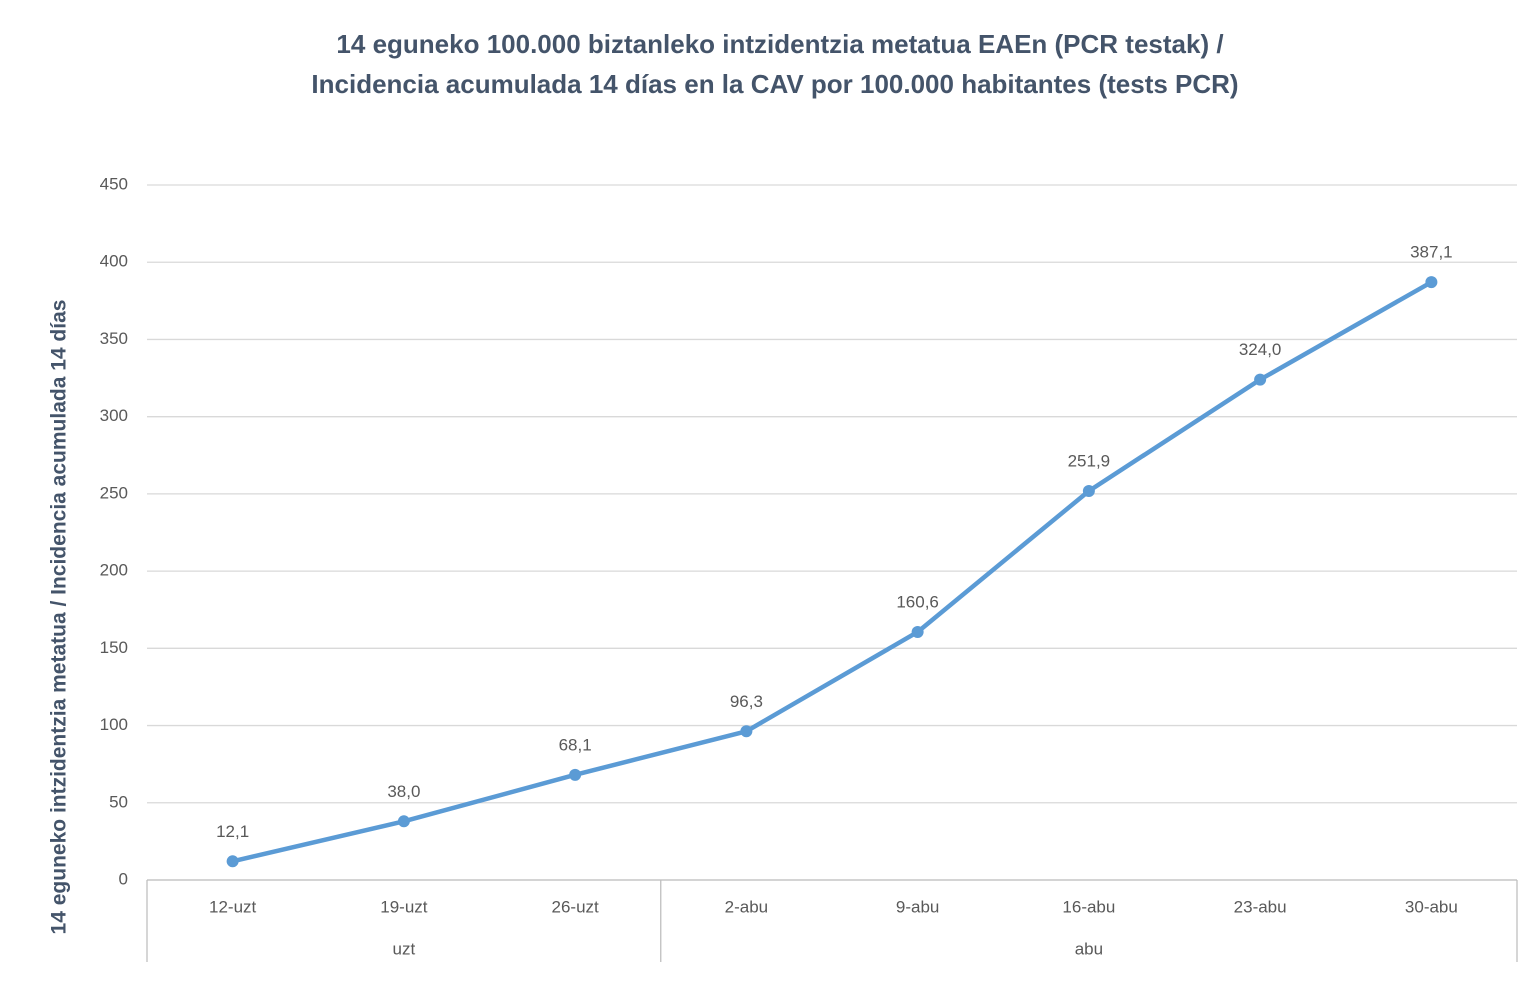 This screenshot has height=1000, width=1521. I want to click on data-label: 251,9, so click(1089, 460).